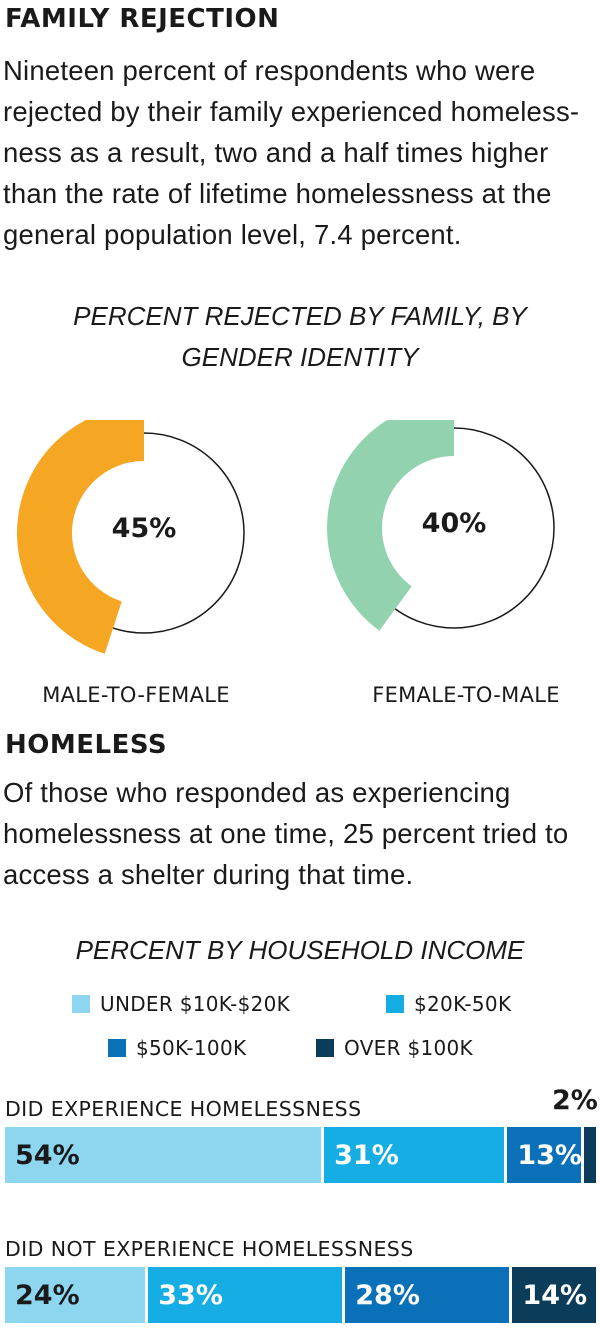 The width and height of the screenshot is (600, 1329). I want to click on legend-label: $50K-100K, so click(191, 1048).